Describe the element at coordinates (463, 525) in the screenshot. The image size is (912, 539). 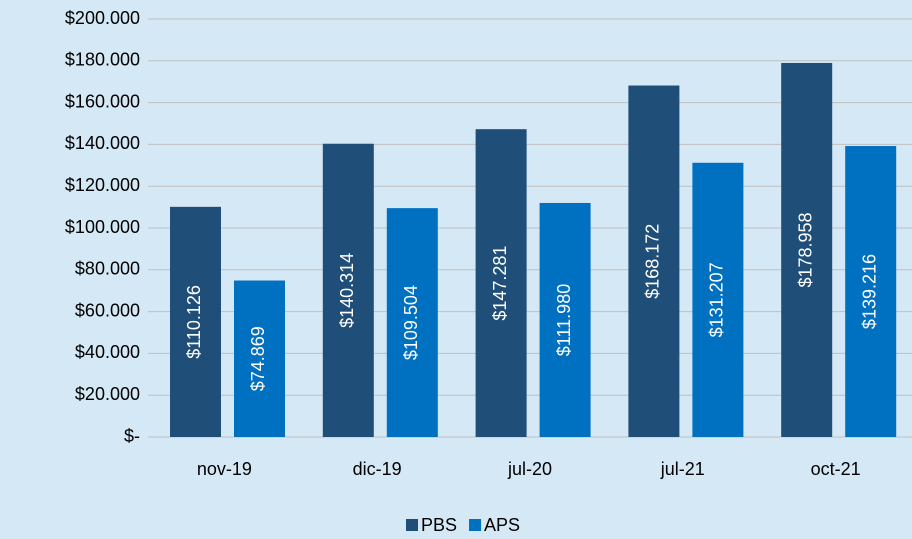
I see `legend: PBS APS` at that location.